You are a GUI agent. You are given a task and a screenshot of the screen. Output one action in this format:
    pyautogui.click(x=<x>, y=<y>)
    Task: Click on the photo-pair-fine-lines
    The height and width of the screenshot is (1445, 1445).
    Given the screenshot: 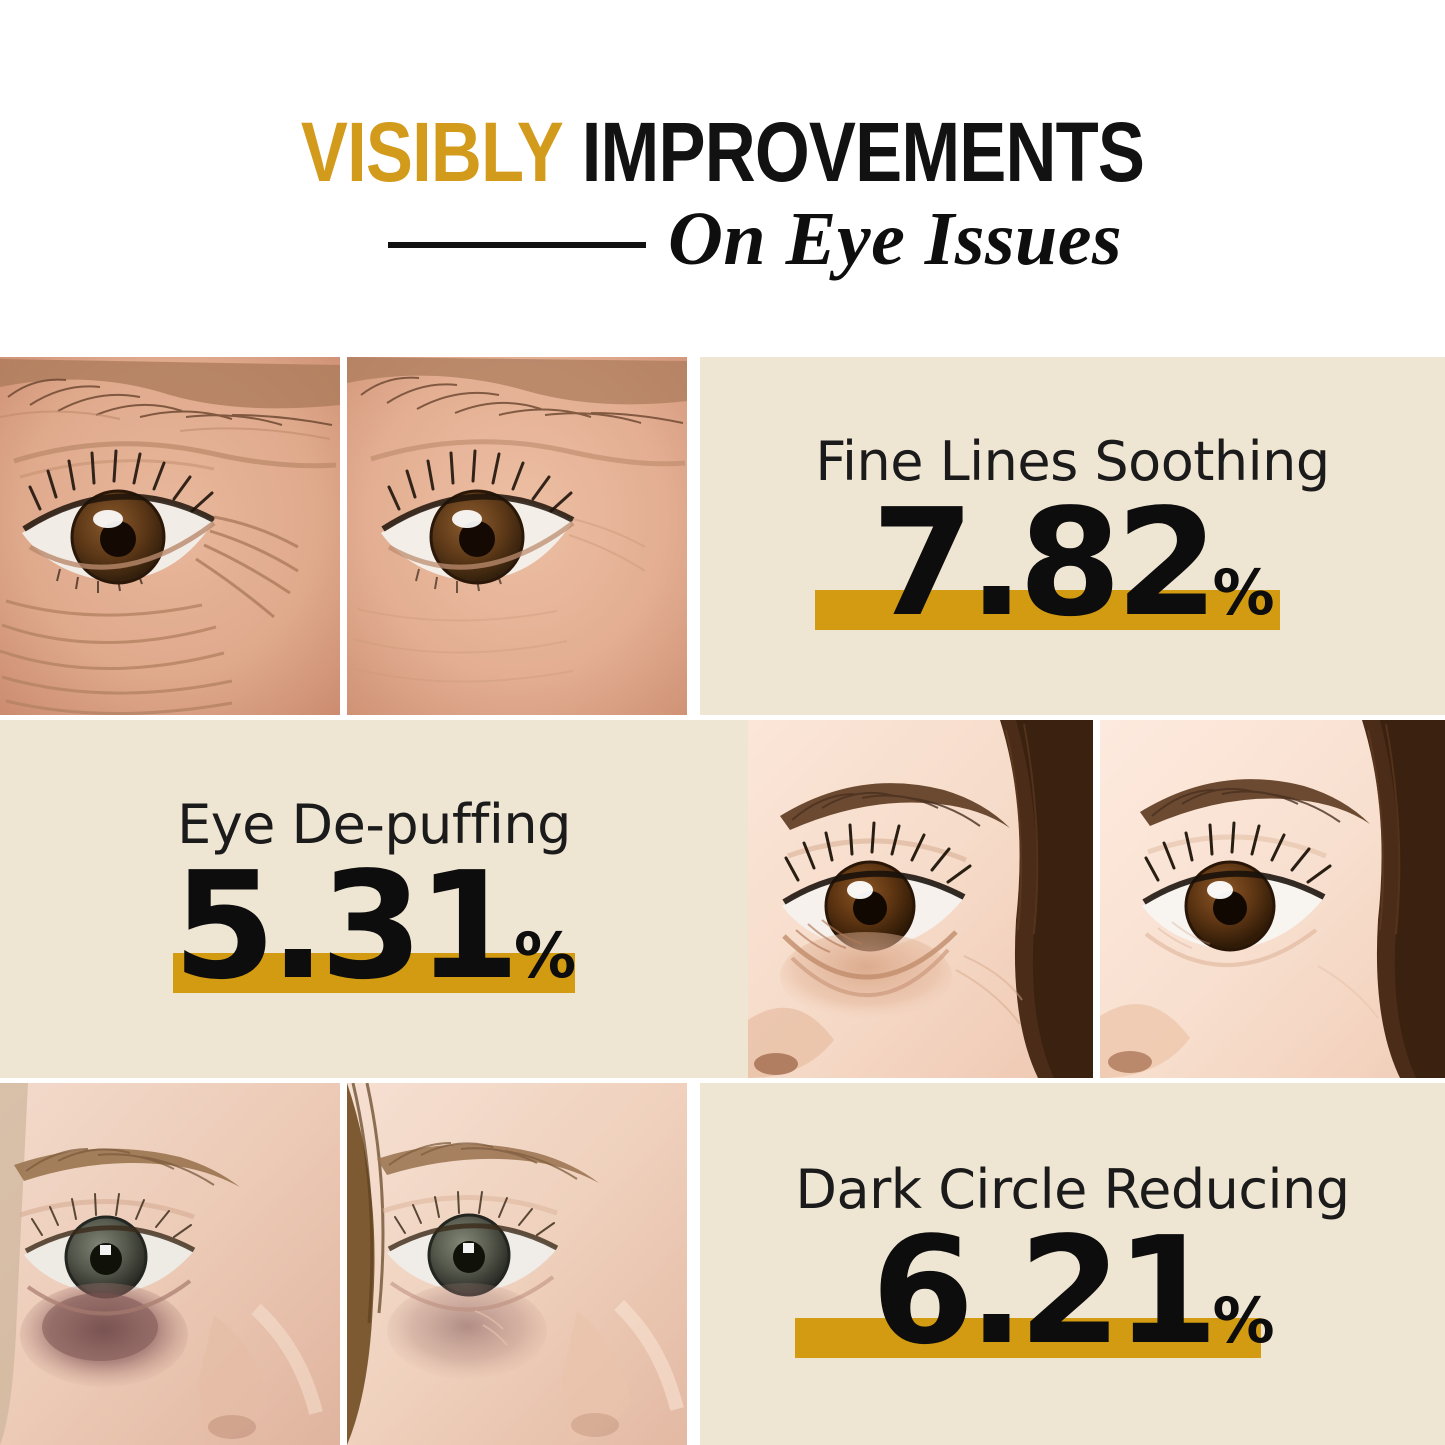 What is the action you would take?
    pyautogui.click(x=350, y=536)
    